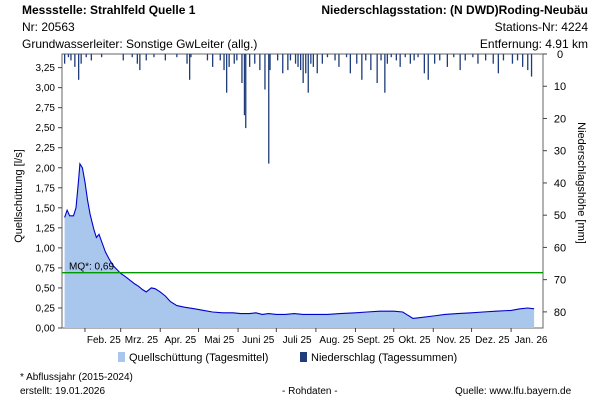 The height and width of the screenshot is (400, 600). Describe the element at coordinates (533, 44) in the screenshot. I see `precip-station-distance: Entfernung: 4.91 km` at that location.